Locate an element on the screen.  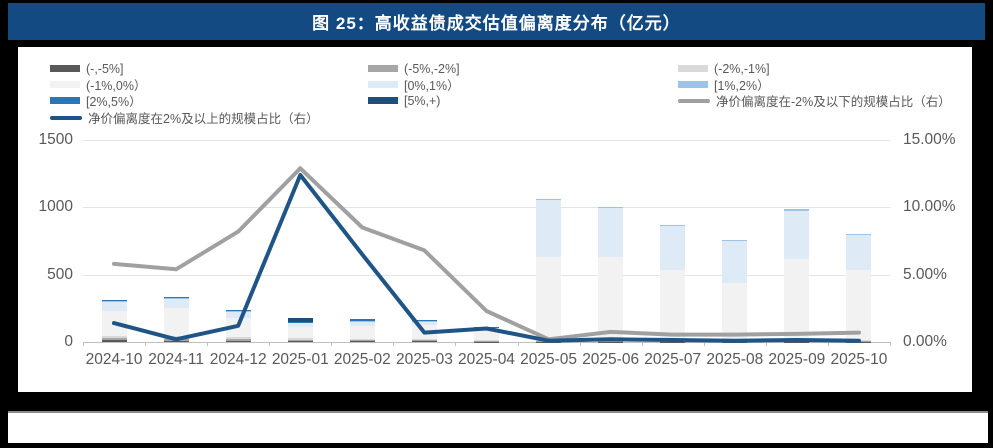
x-axis-label: 2025-10 is located at coordinates (859, 359).